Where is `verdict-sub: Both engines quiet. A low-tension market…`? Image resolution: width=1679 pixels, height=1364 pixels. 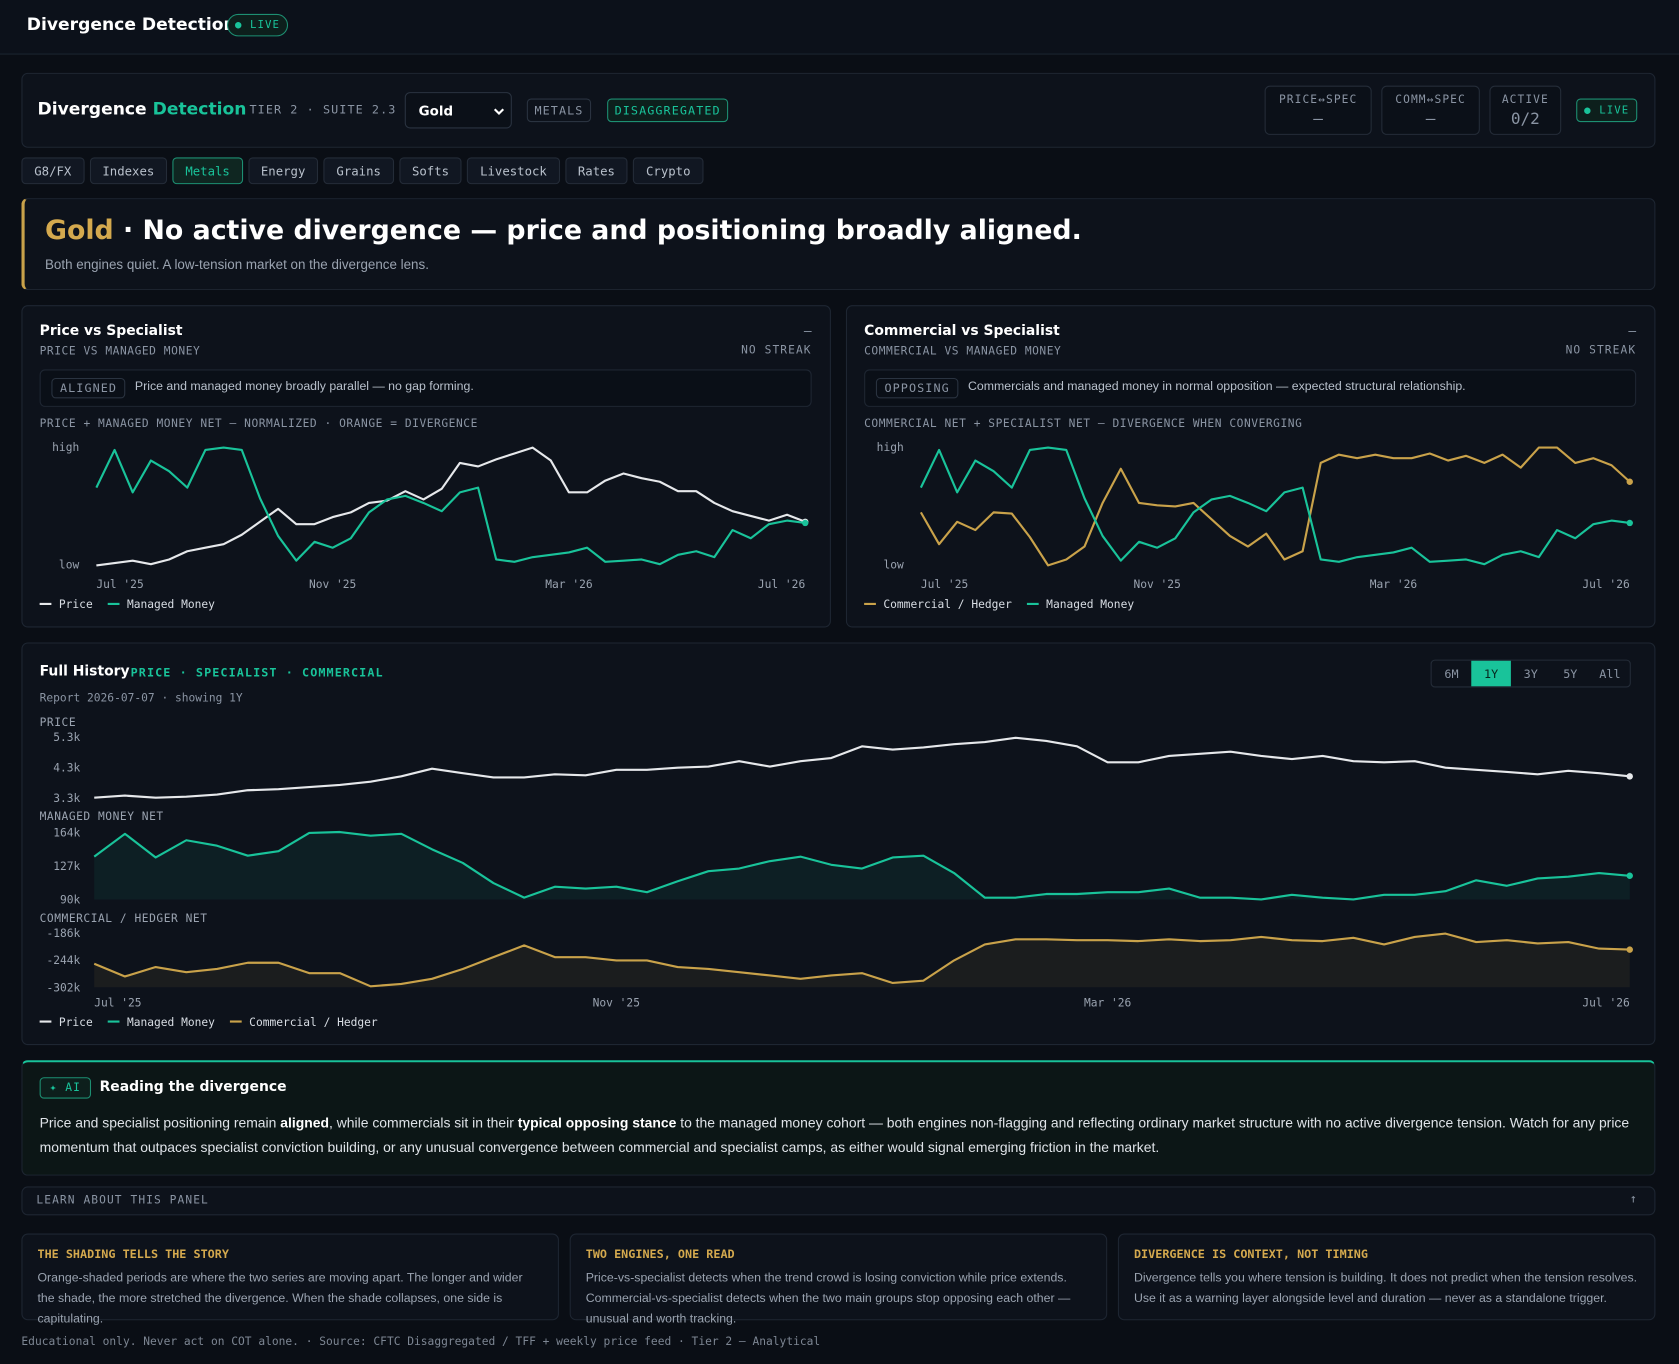
verdict-sub: Both engines quiet. A low-tension market… is located at coordinates (236, 264).